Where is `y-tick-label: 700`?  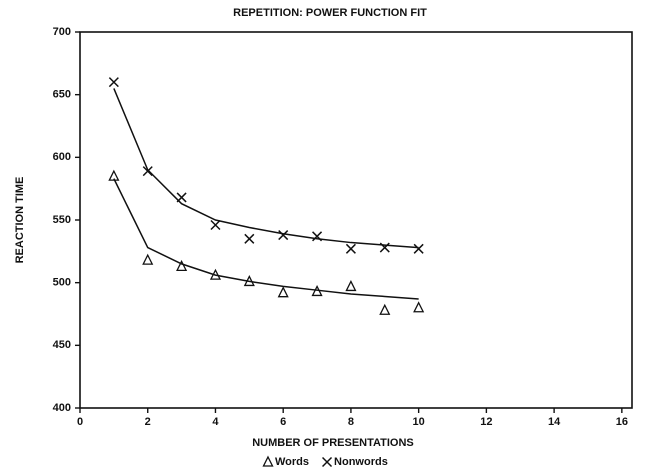
y-tick-label: 700 is located at coordinates (62, 32).